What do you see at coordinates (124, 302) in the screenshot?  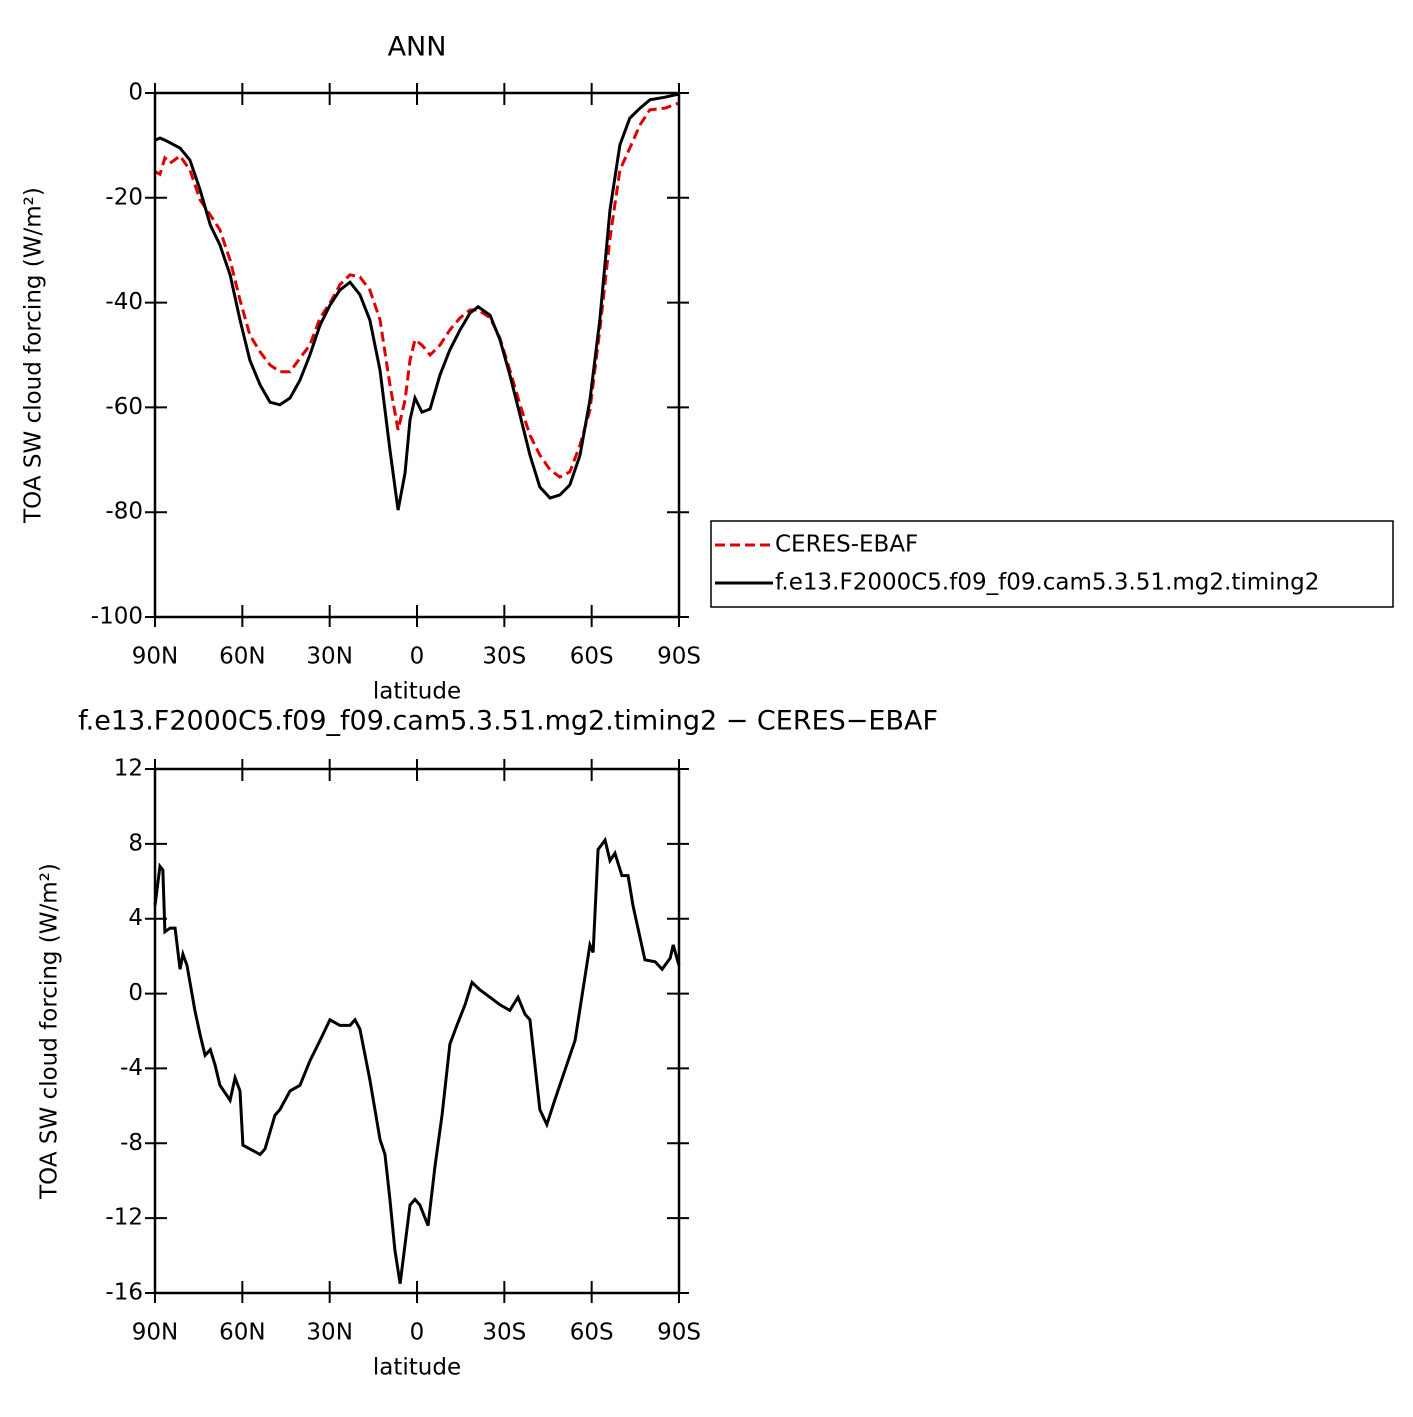 I see `y-tick-label: -40` at bounding box center [124, 302].